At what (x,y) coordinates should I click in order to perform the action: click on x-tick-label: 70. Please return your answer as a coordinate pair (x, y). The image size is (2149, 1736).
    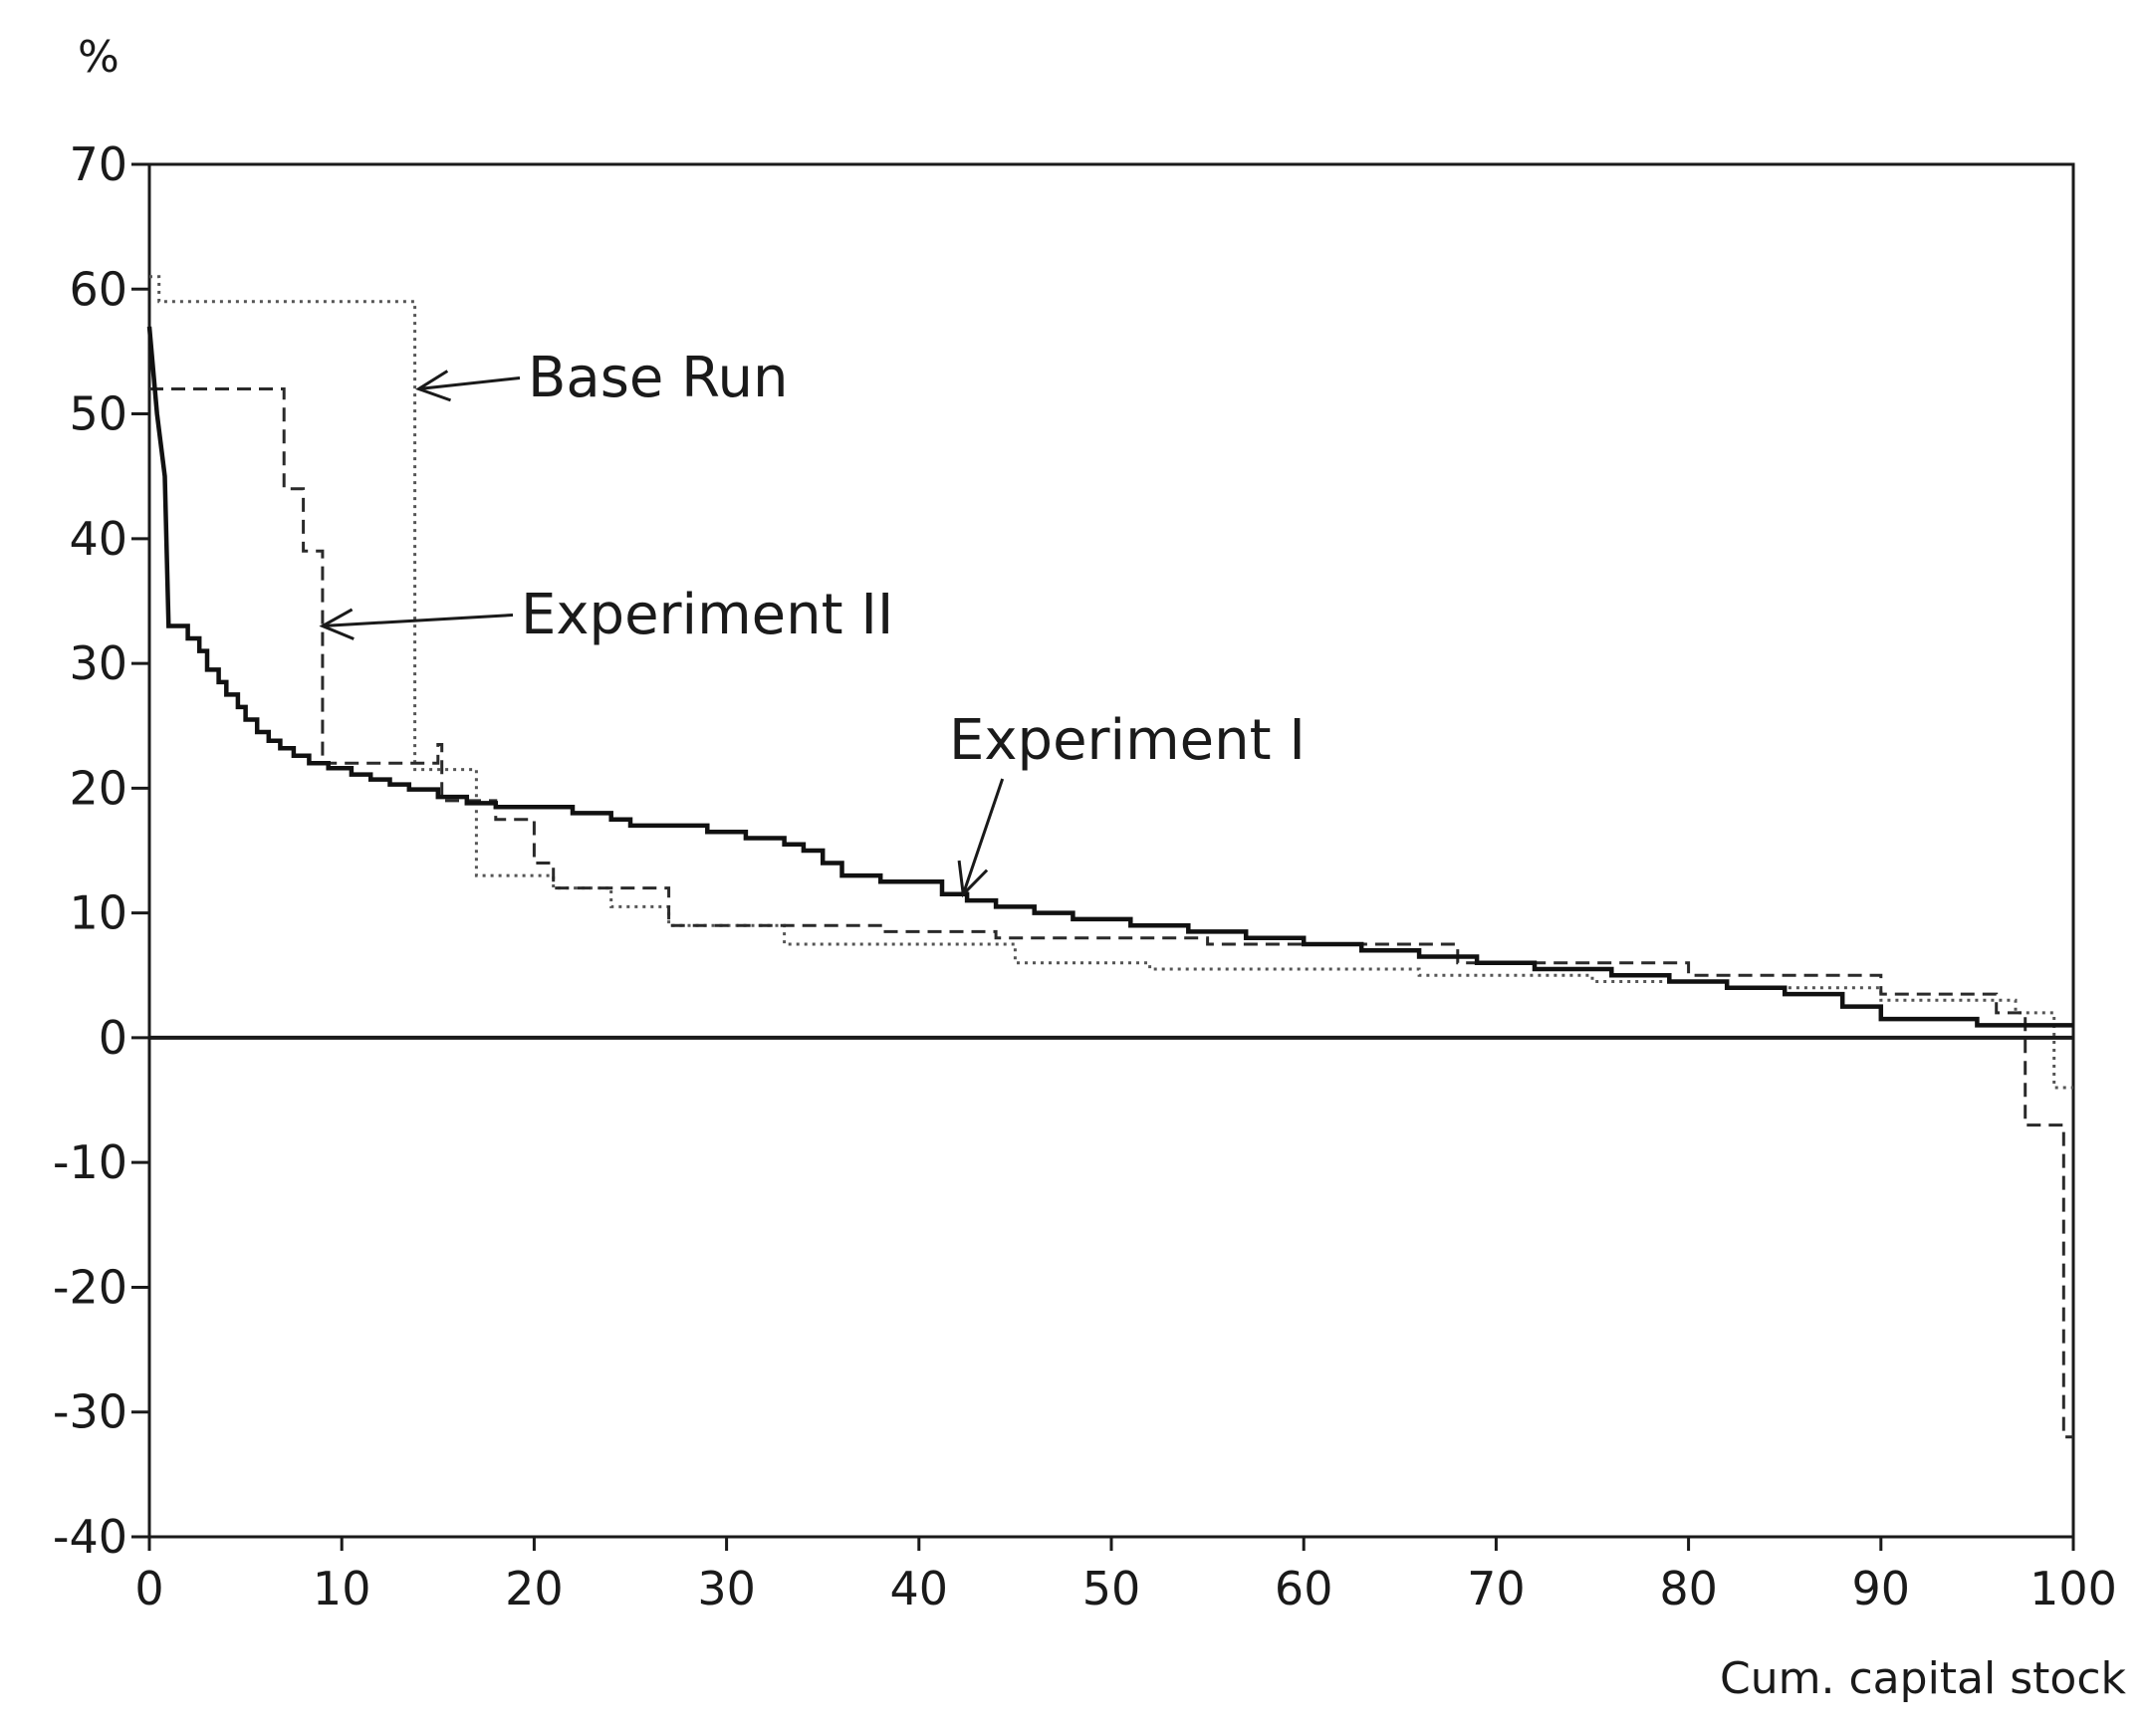
    Looking at the image, I should click on (1497, 1589).